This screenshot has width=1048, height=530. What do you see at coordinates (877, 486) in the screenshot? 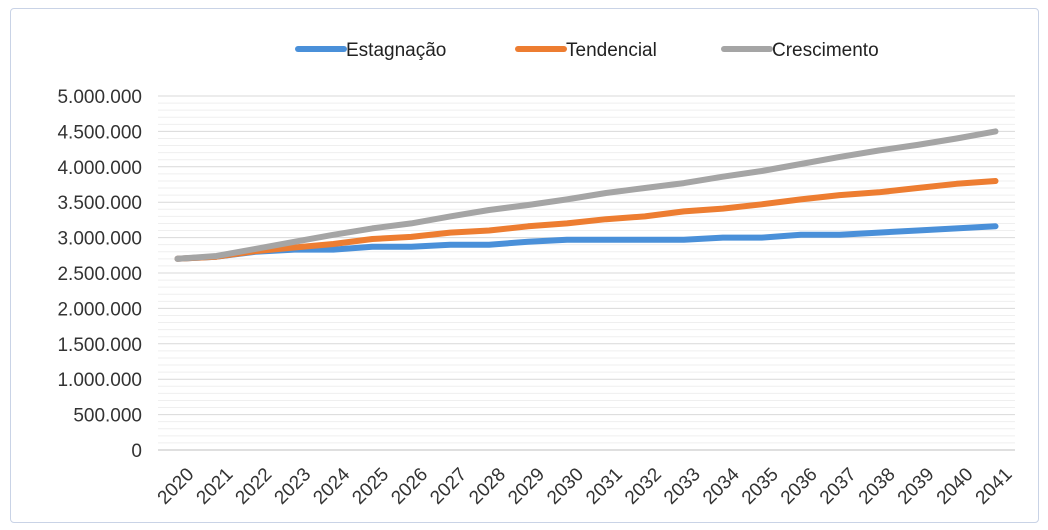
I see `x-tick-label: 2038` at bounding box center [877, 486].